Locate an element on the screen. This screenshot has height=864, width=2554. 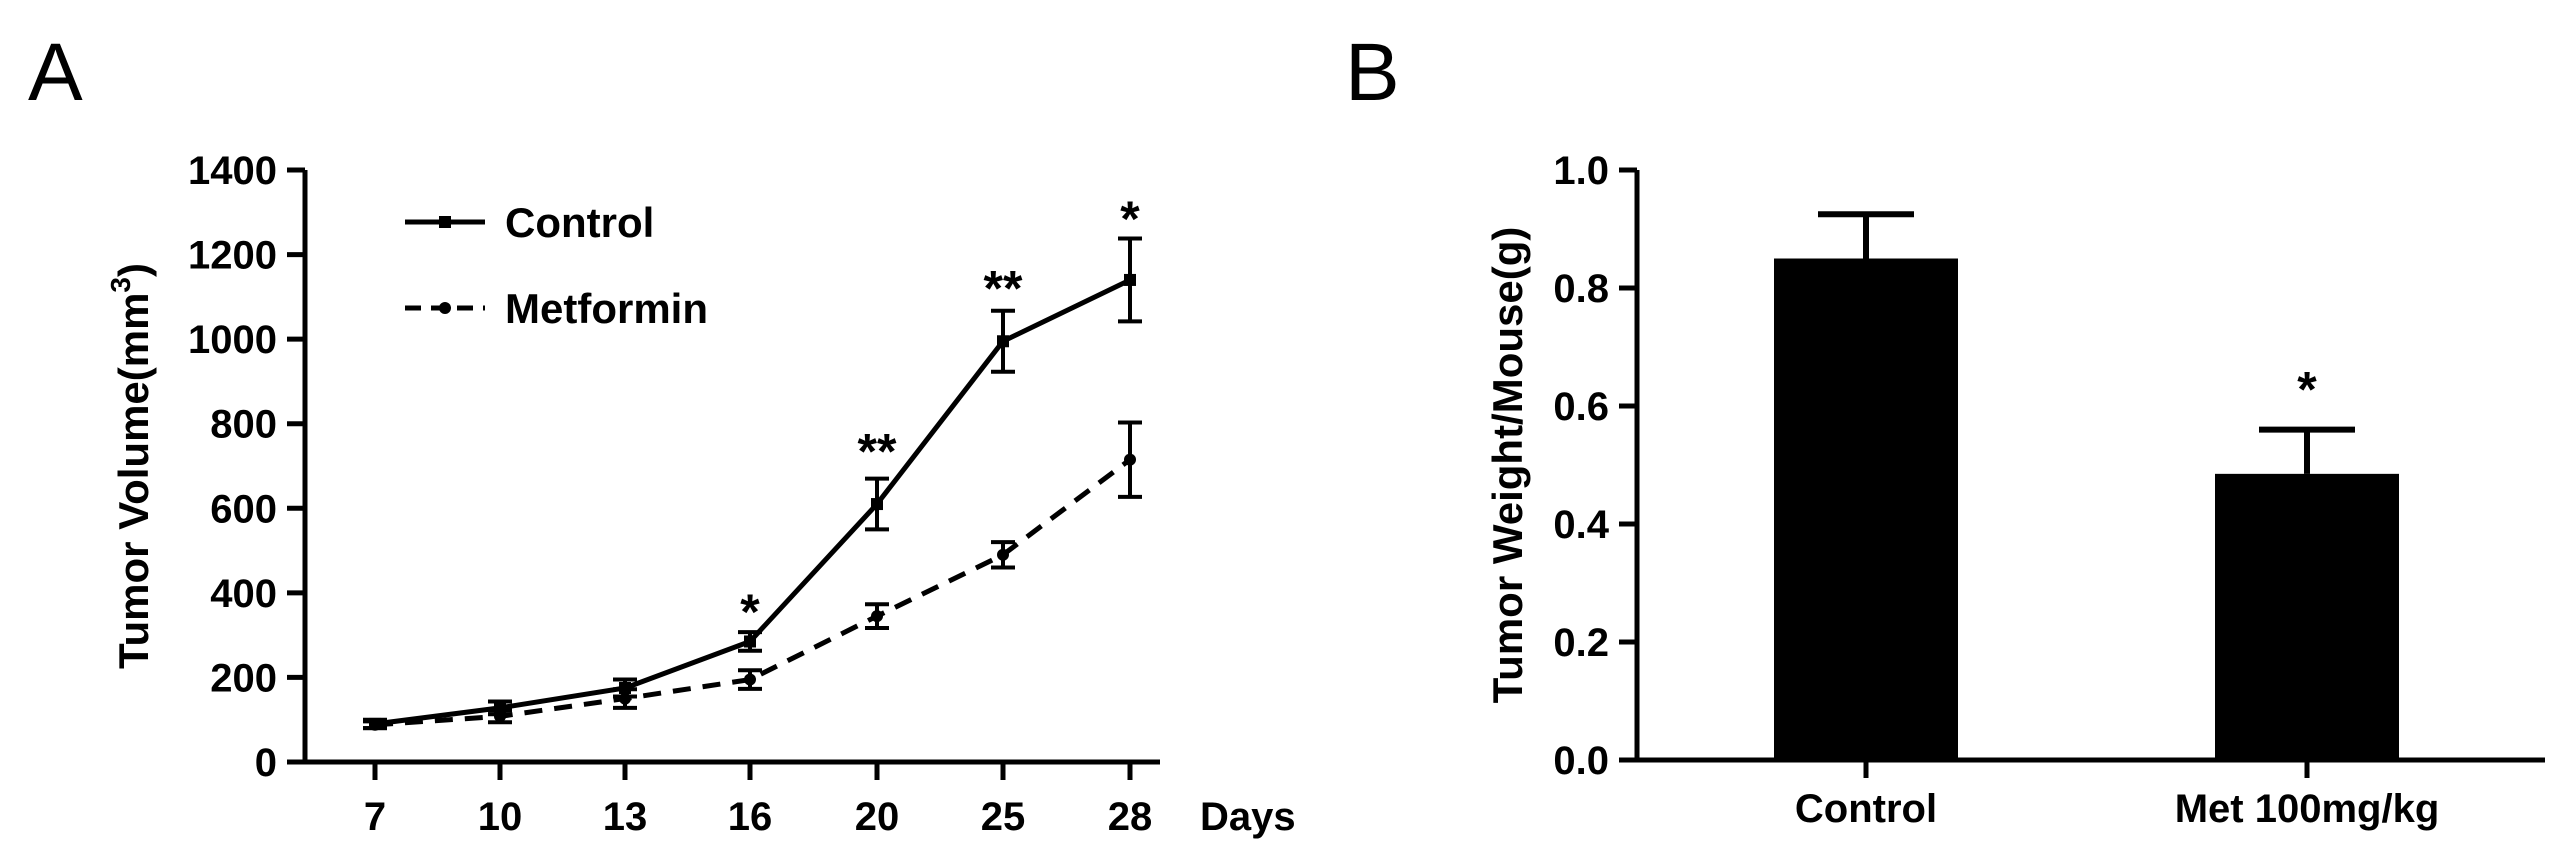
x-tick-label-a: 10 is located at coordinates (500, 817).